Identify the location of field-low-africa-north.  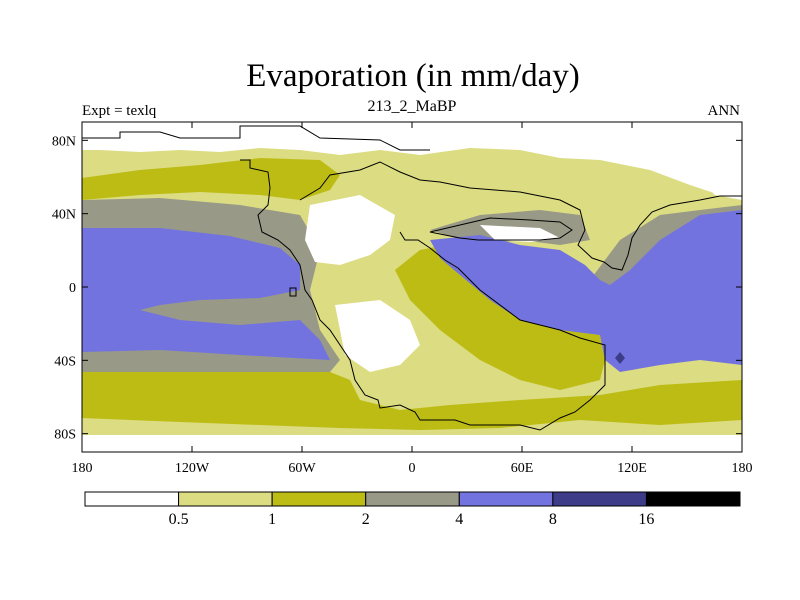
(350, 230).